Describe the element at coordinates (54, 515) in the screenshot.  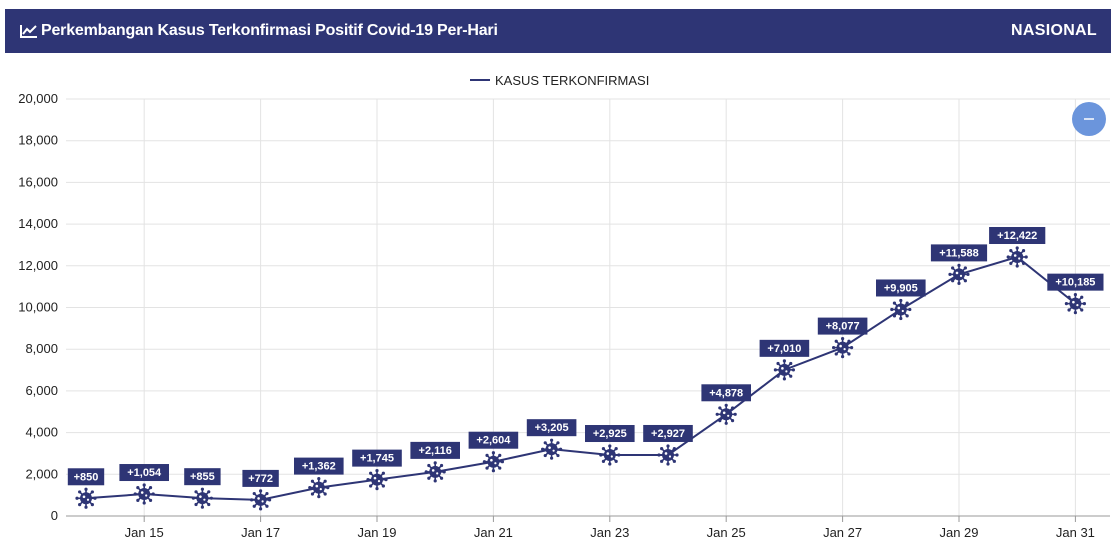
I see `y-tick-label: 0` at that location.